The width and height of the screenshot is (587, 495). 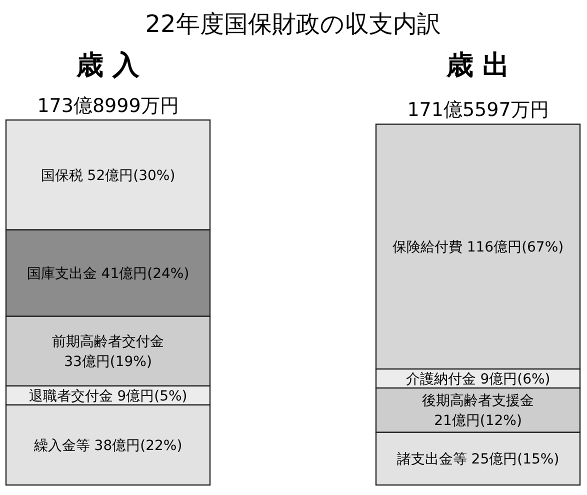 What do you see at coordinates (478, 421) in the screenshot?
I see `data-label: 21億円(12%)` at bounding box center [478, 421].